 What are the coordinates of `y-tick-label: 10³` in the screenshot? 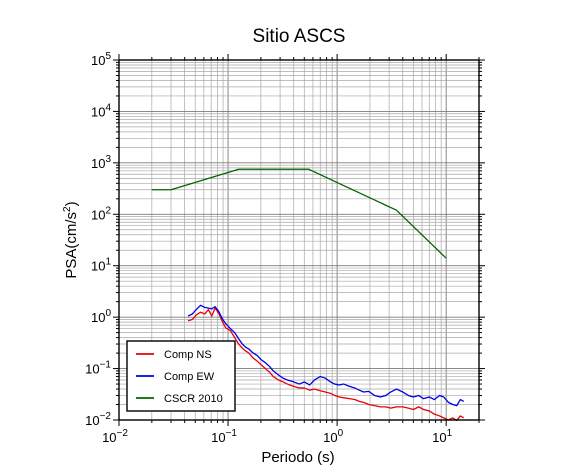 It's located at (101, 162).